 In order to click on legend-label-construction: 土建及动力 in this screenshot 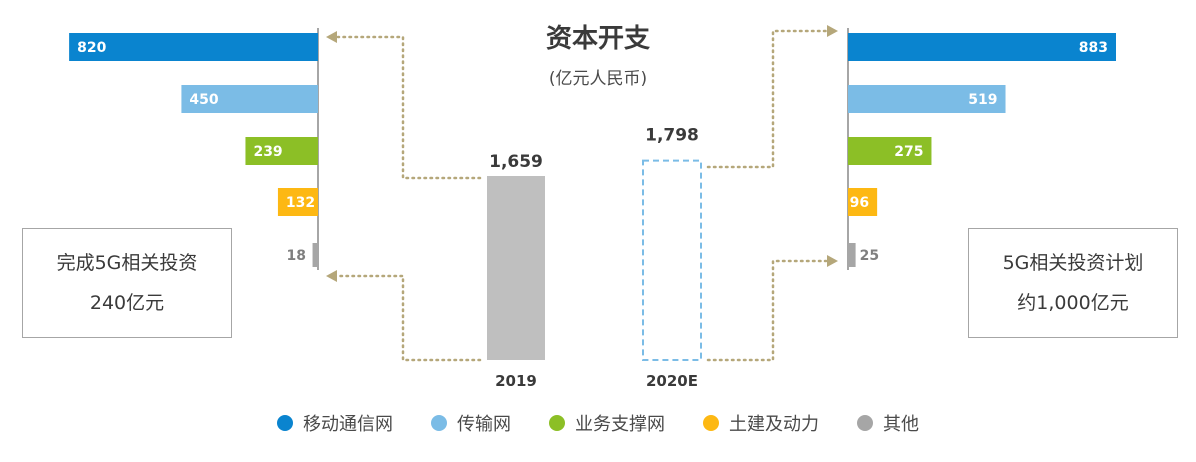, I will do `click(774, 424)`.